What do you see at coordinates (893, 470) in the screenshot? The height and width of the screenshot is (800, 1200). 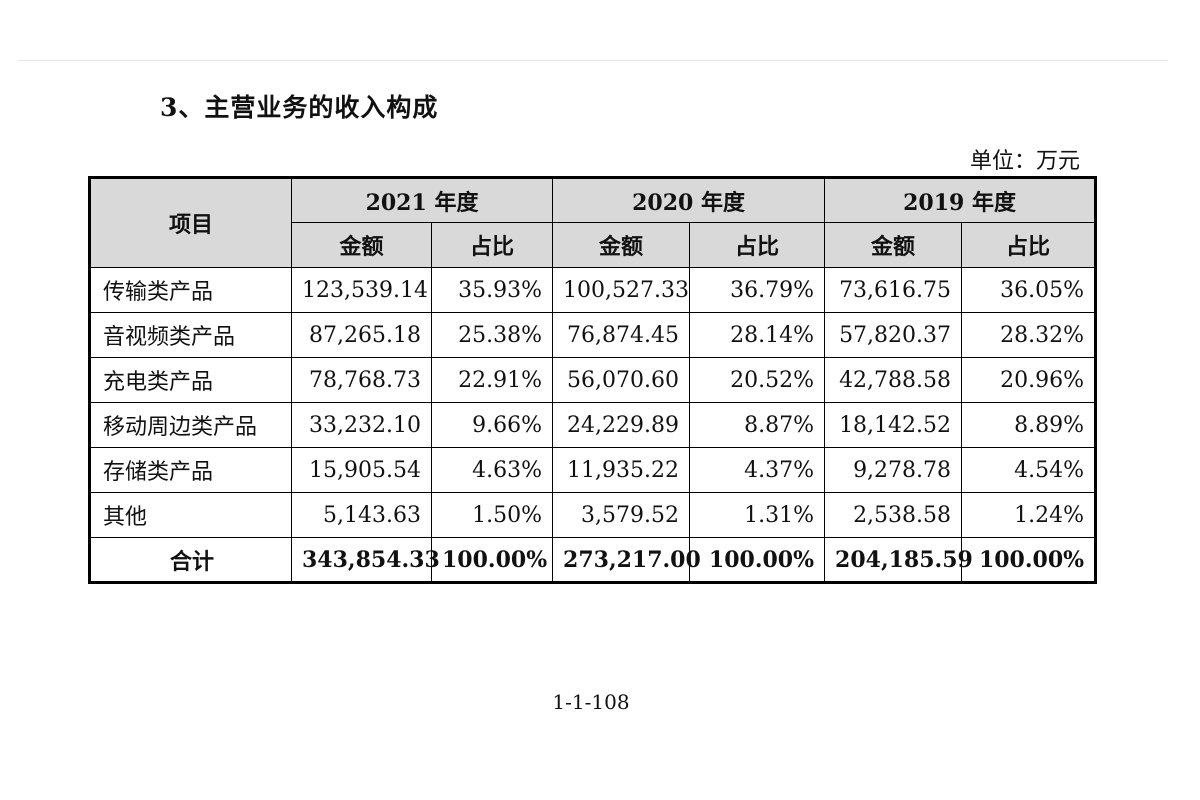 I see `amount-cell: 9,278.78` at bounding box center [893, 470].